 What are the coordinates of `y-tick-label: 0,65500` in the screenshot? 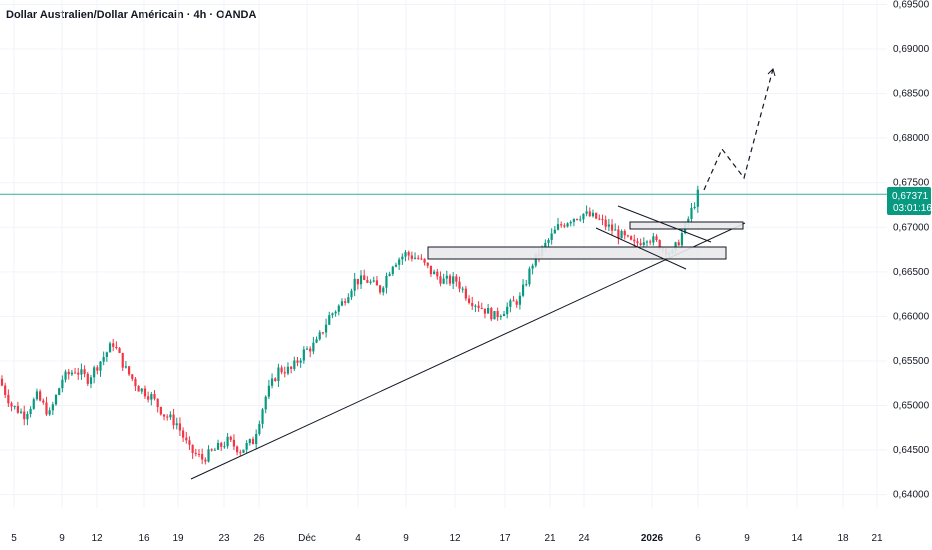 It's located at (911, 361).